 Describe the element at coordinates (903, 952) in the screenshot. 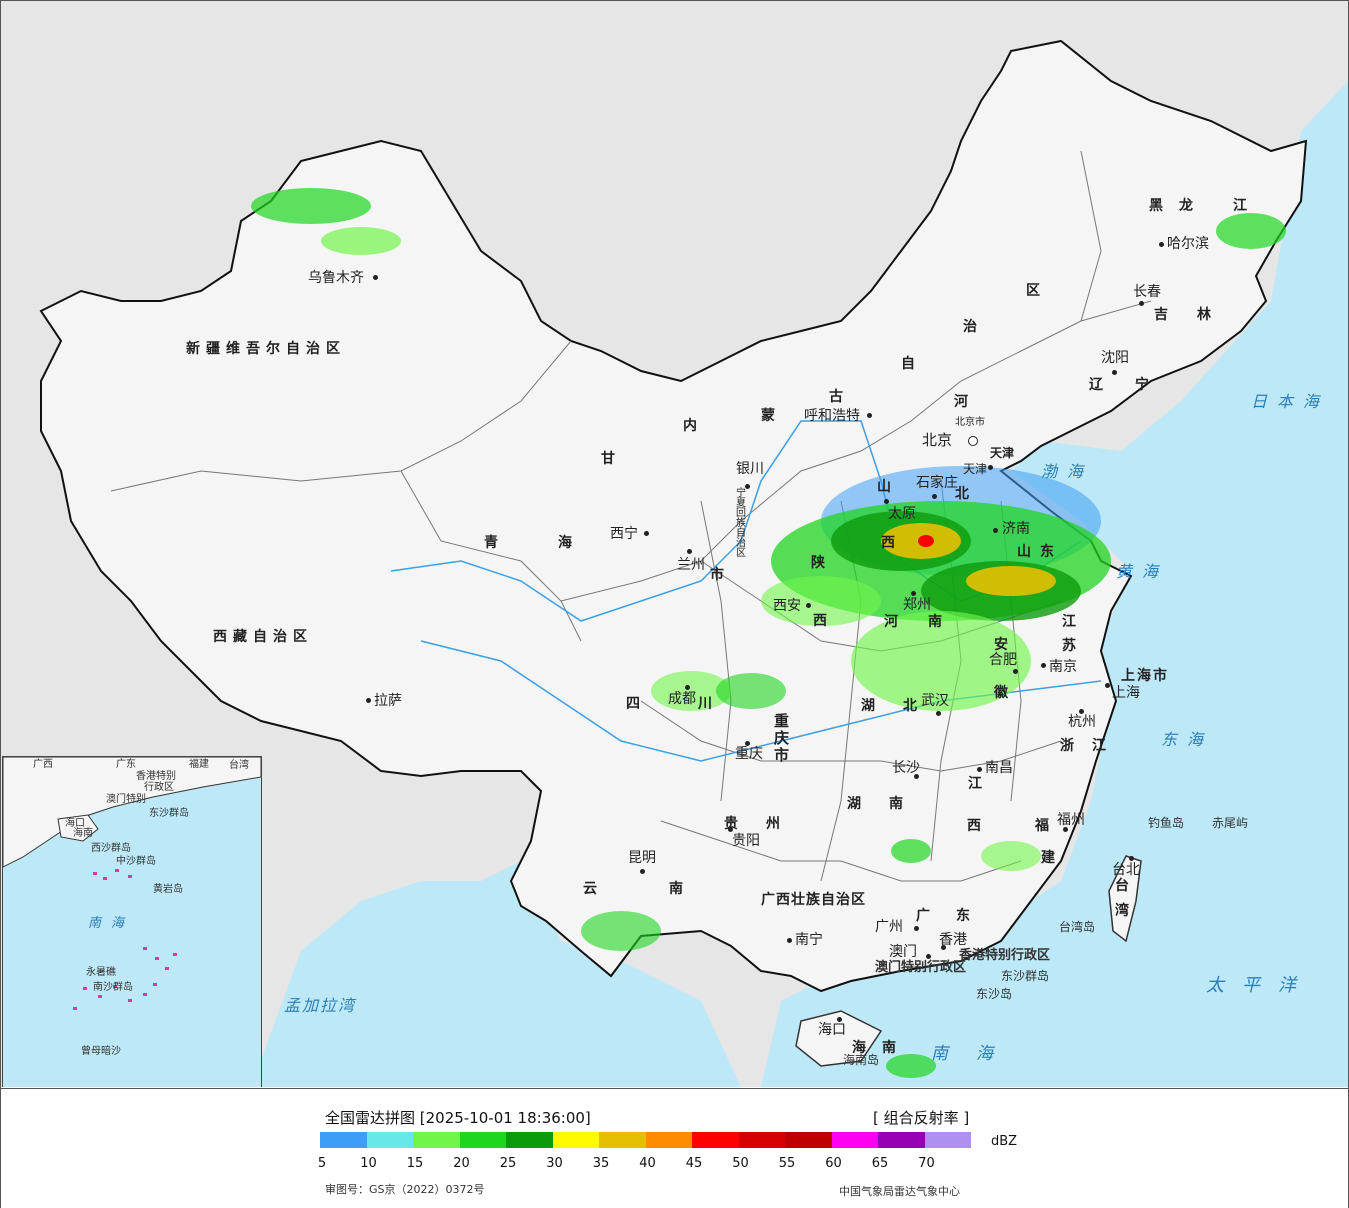

I see `city-label: 澳门` at that location.